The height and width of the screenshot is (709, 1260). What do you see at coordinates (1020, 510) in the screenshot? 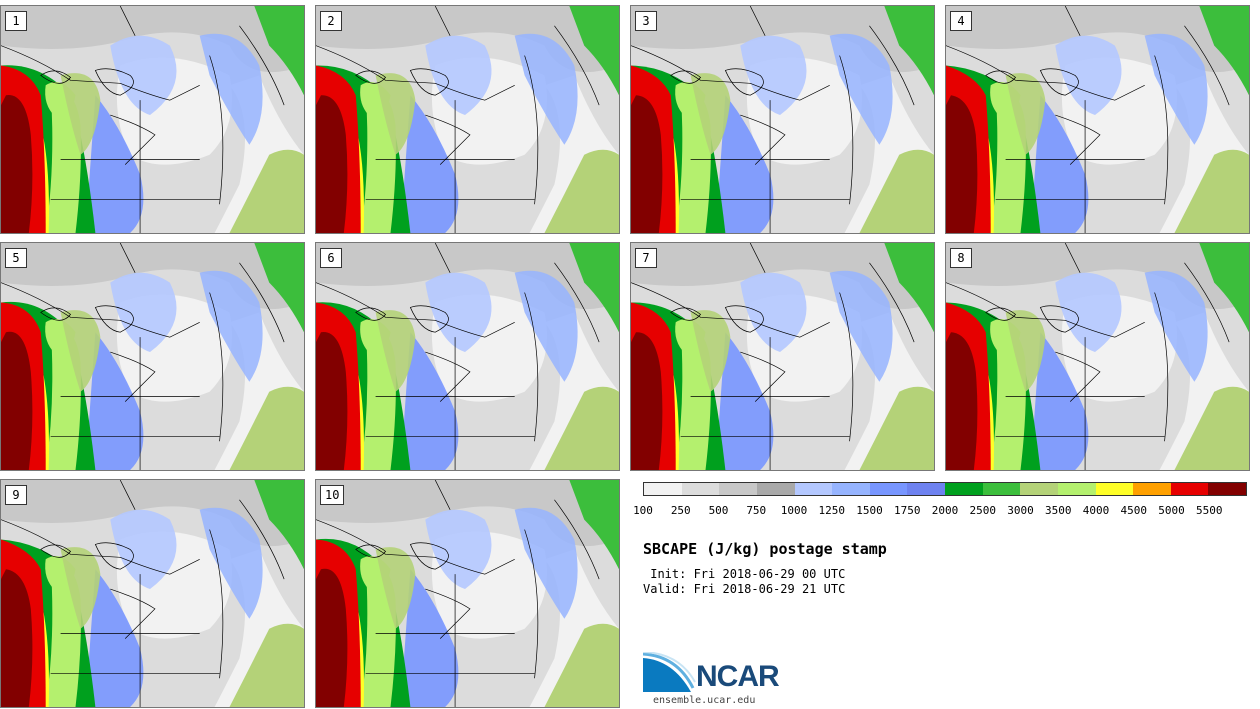
I see `colorbar-tick-label: 3000` at bounding box center [1020, 510].